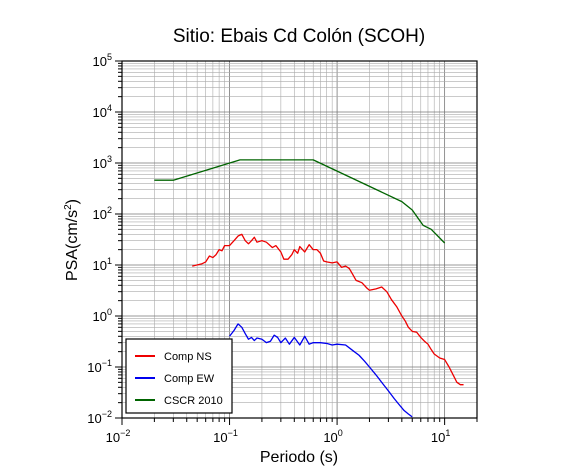 The width and height of the screenshot is (586, 475). What do you see at coordinates (102, 60) in the screenshot?
I see `y-tick-label: 10⁵` at bounding box center [102, 60].